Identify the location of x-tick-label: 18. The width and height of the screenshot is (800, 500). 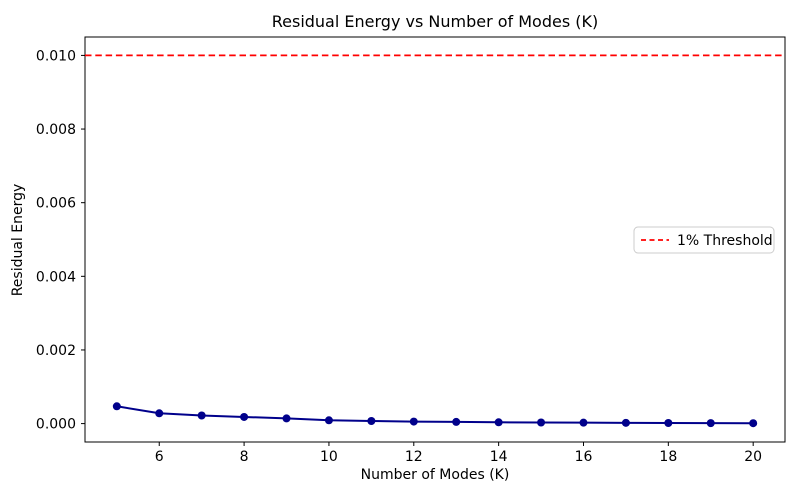
(668, 457).